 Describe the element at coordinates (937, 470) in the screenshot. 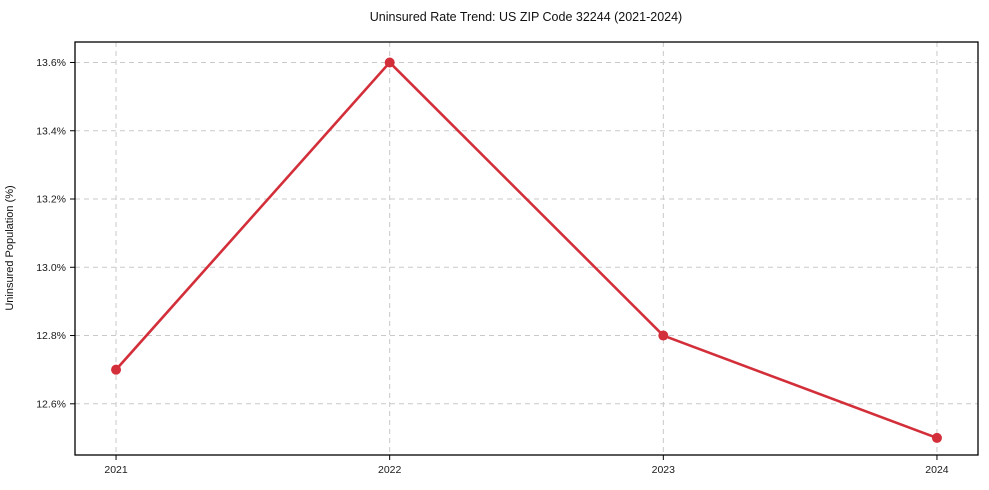

I see `x-tick-label: 2024` at that location.